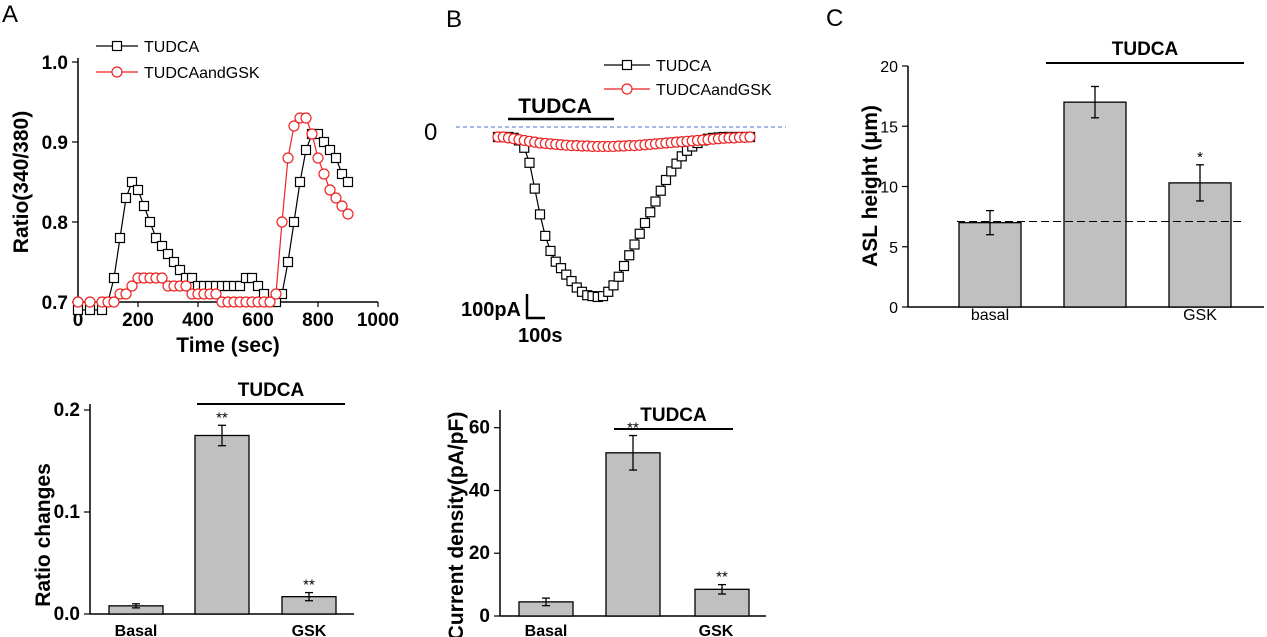 The image size is (1267, 637). What do you see at coordinates (889, 188) in the screenshot?
I see `y-tick-label: 10` at bounding box center [889, 188].